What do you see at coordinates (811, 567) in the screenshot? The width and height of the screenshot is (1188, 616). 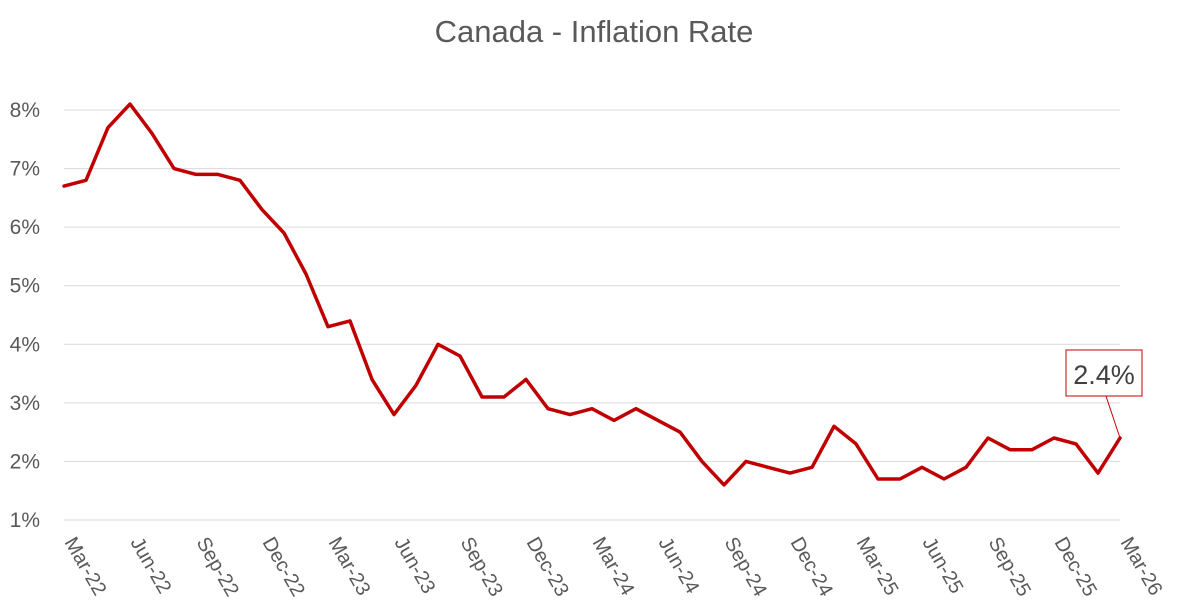 I see `x-tick-label: Dec-24` at bounding box center [811, 567].